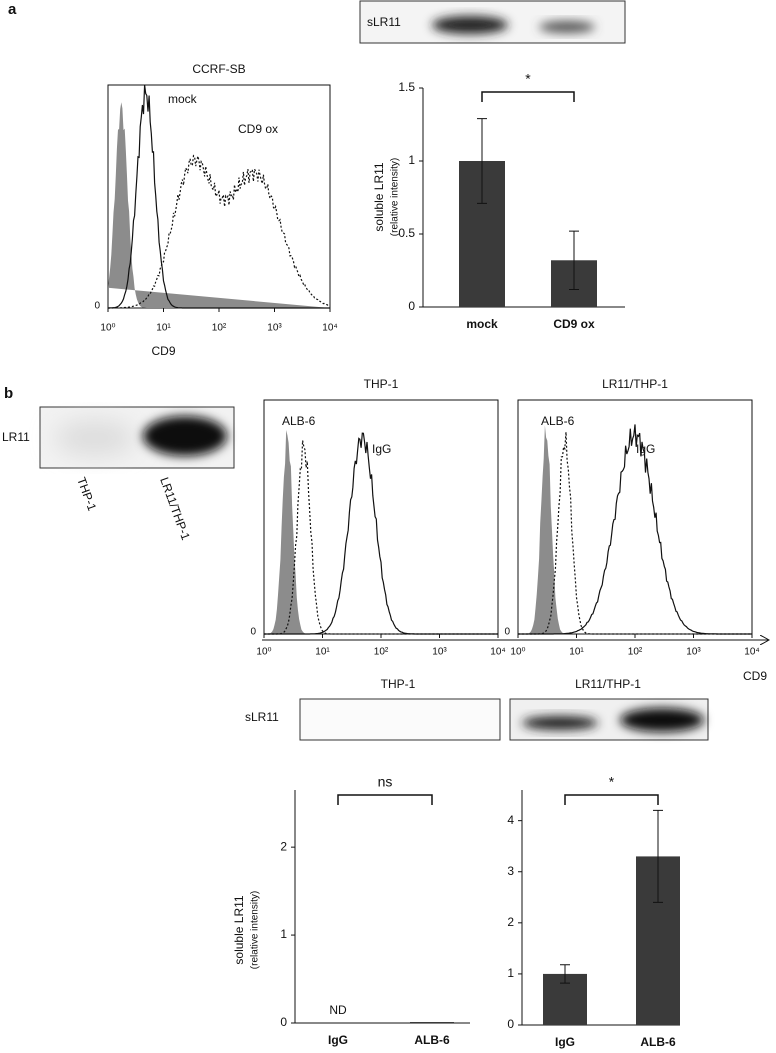 This screenshot has height=1053, width=776. Describe the element at coordinates (510, 871) in the screenshot. I see `y-tick-label: 3` at that location.